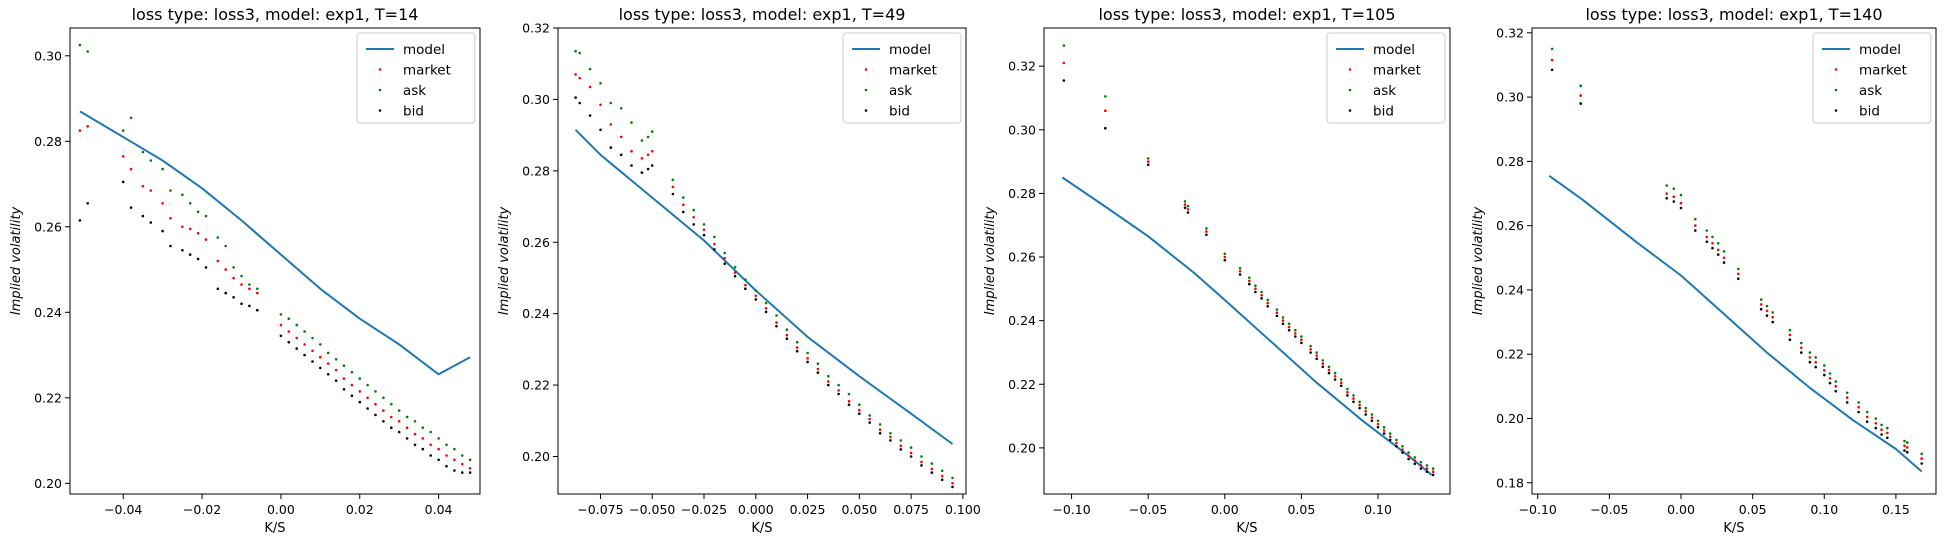 The height and width of the screenshot is (545, 1944). What do you see at coordinates (1386, 78) in the screenshot?
I see `legend-box` at bounding box center [1386, 78].